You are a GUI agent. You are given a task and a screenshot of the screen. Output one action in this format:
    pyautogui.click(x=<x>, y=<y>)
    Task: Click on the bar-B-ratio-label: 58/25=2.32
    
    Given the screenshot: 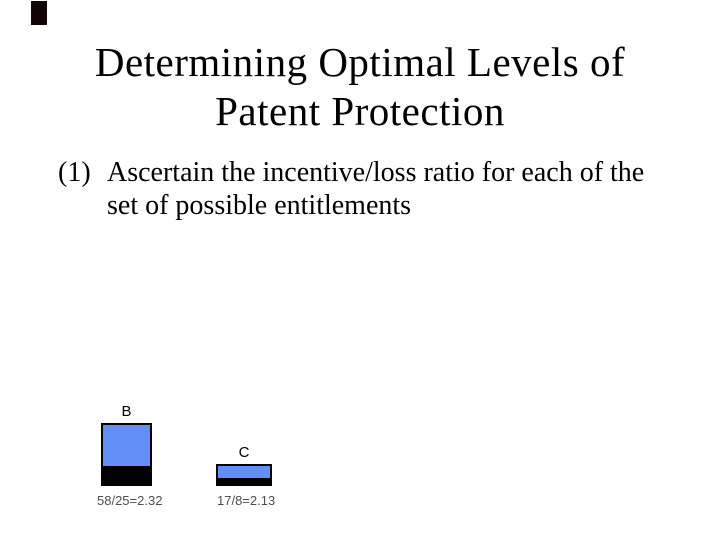 What is the action you would take?
    pyautogui.click(x=130, y=500)
    